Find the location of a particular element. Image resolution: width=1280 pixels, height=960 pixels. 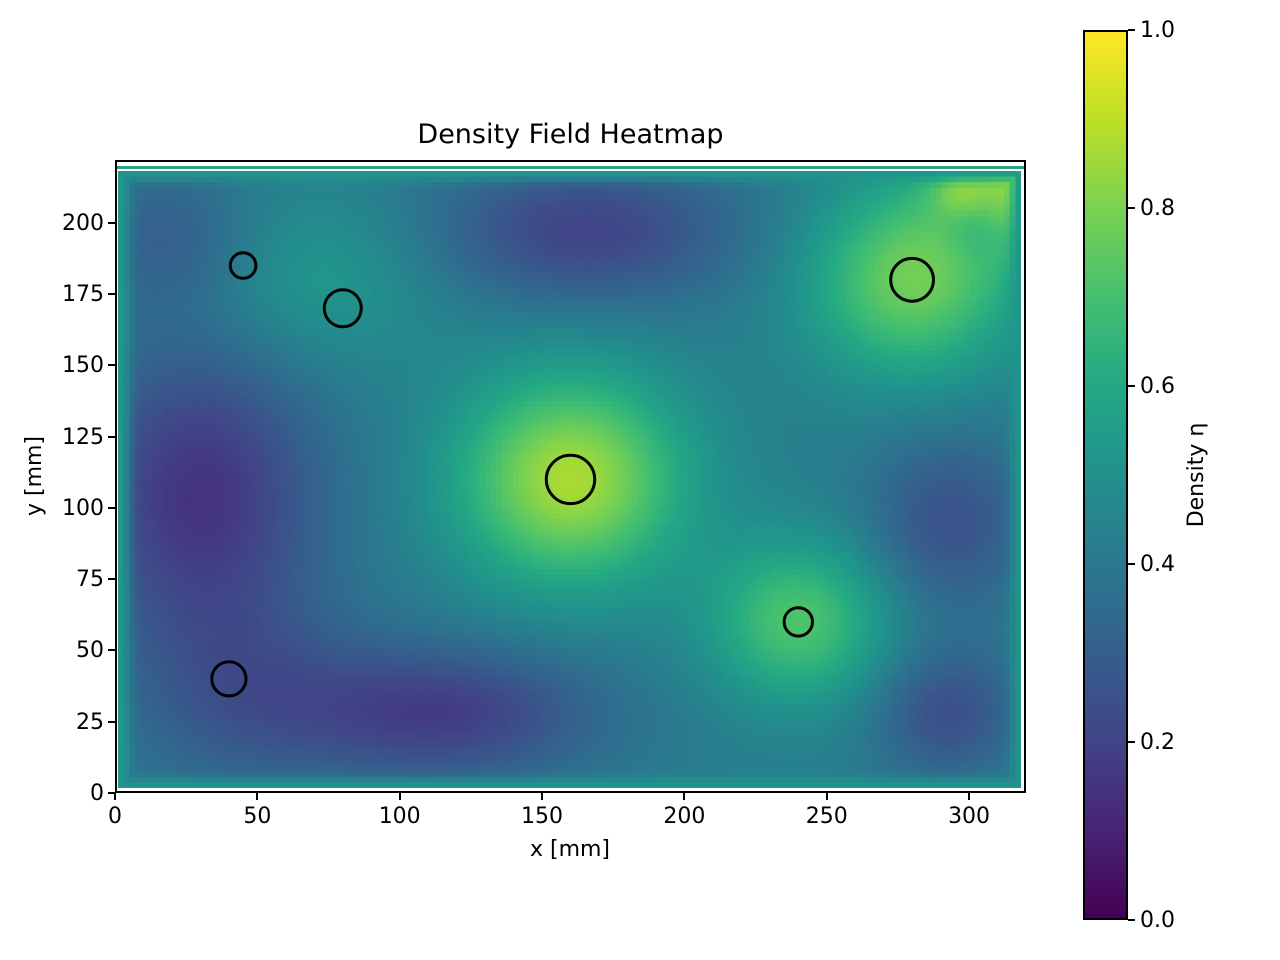

colorbar-tick-label: 0.6 is located at coordinates (1157, 386).